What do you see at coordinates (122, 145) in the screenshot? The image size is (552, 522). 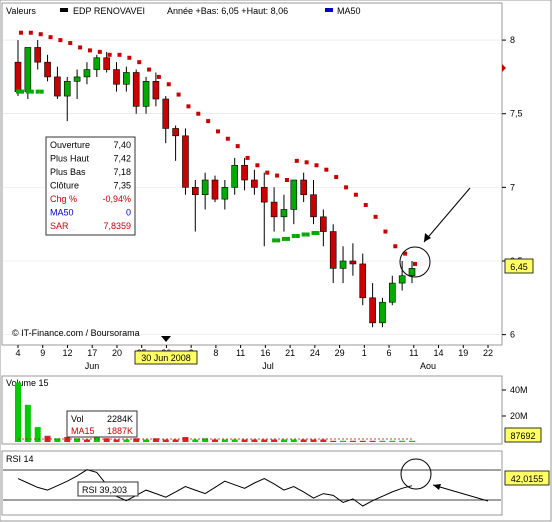 I see `infobox-value: 7,40` at bounding box center [122, 145].